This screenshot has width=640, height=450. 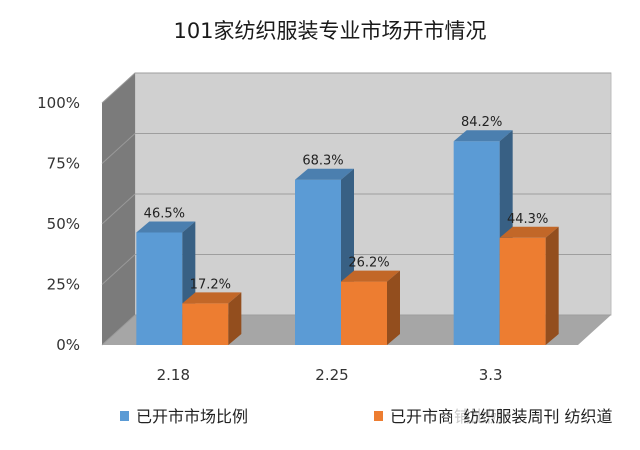 I want to click on watermark: 纺织服装周刊 纺织道, so click(x=538, y=417).